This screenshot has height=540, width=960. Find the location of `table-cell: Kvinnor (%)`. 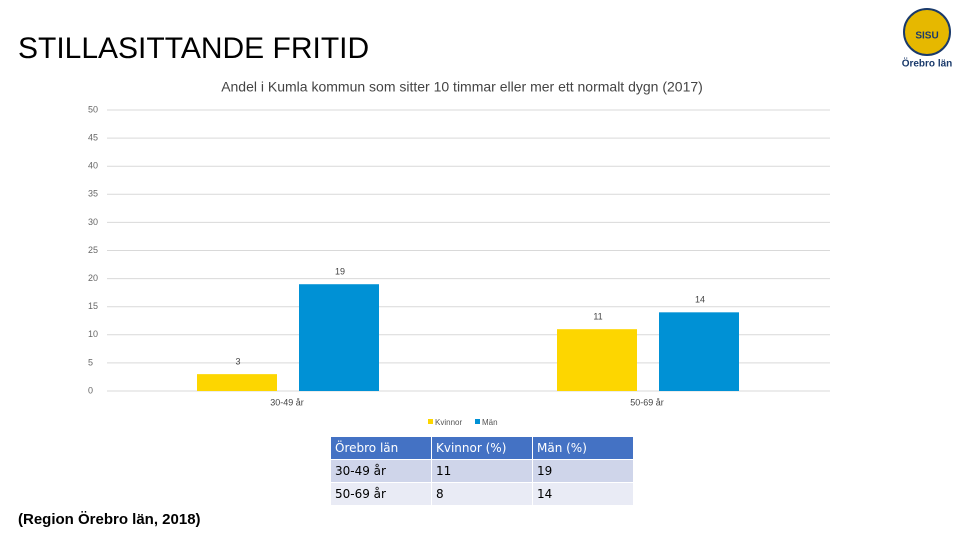

table-cell: Kvinnor (%) is located at coordinates (482, 448).